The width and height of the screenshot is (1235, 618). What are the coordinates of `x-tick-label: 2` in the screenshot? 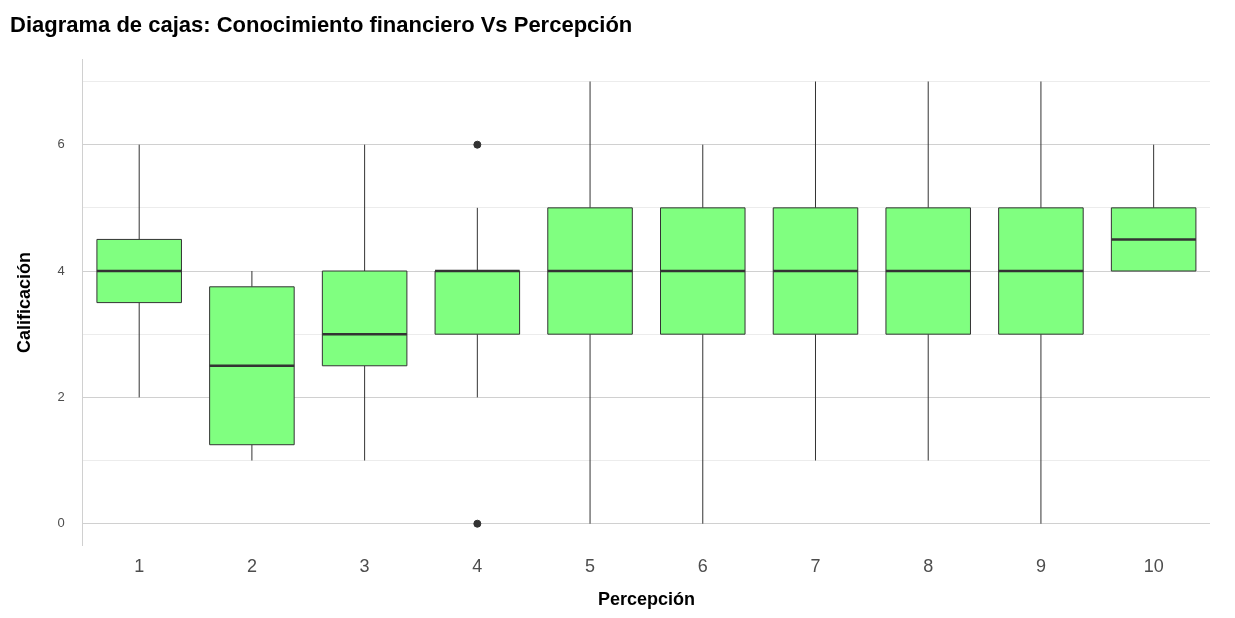 It's located at (251, 565).